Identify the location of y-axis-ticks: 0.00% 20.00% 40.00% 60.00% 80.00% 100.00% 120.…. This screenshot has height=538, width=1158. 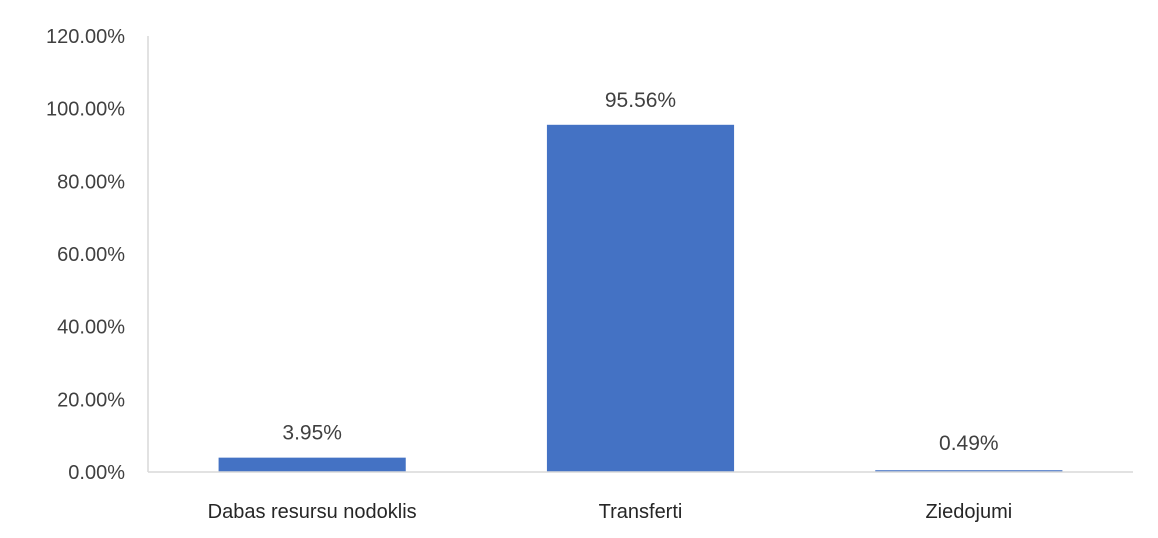
(85, 255).